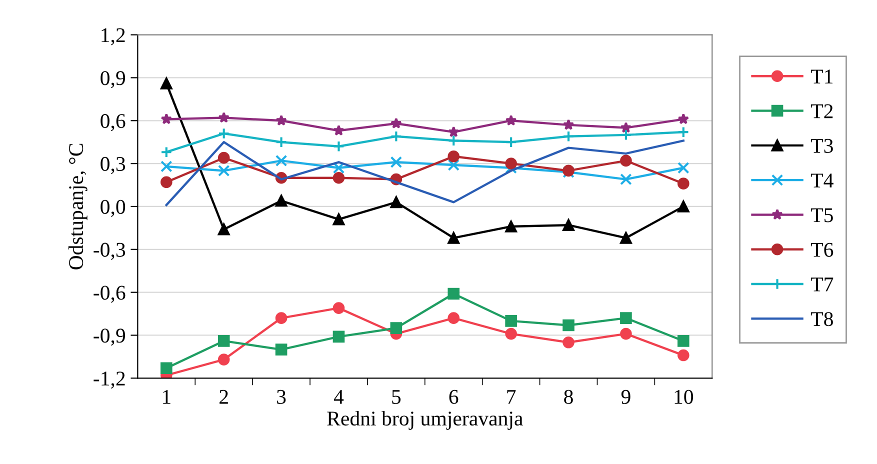  I want to click on x-tick-label: 10, so click(684, 397).